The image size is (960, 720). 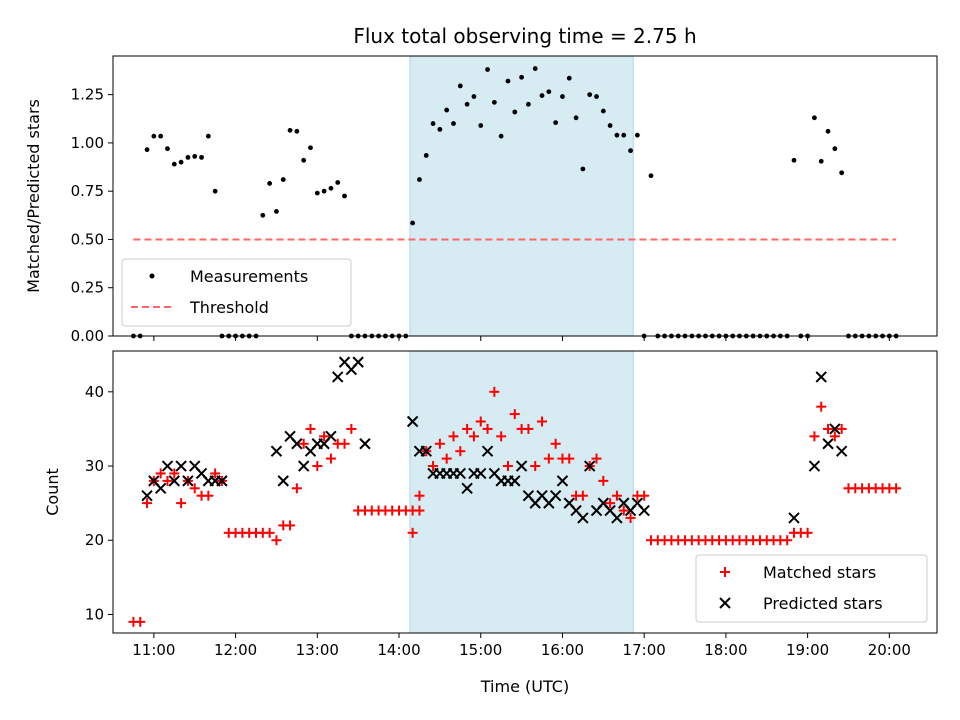 I want to click on x-tick-label: 13:00, so click(x=317, y=650).